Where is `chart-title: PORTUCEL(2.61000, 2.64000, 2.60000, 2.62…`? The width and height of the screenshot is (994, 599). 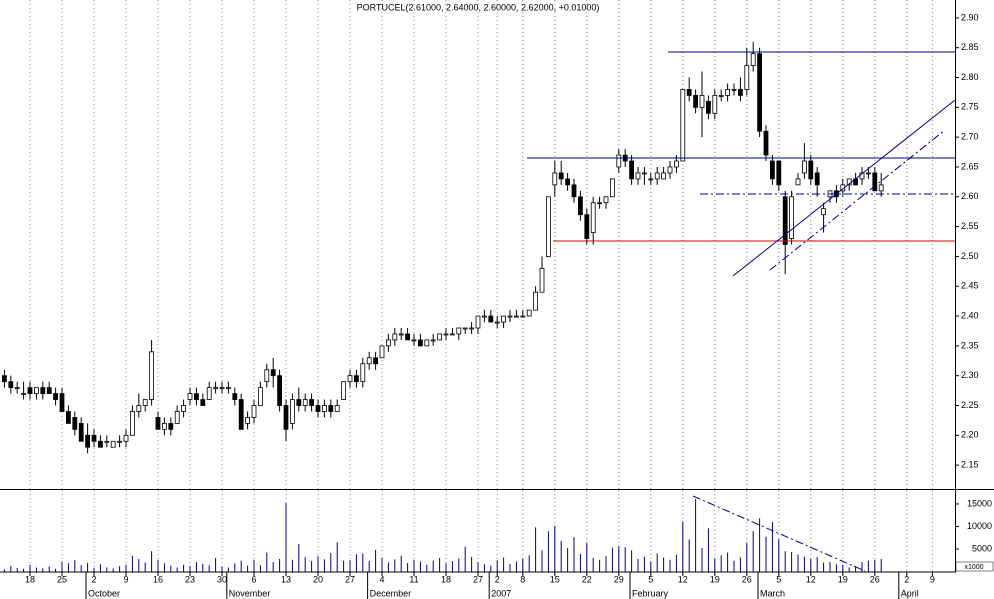 chart-title: PORTUCEL(2.61000, 2.64000, 2.60000, 2.62… is located at coordinates (478, 7).